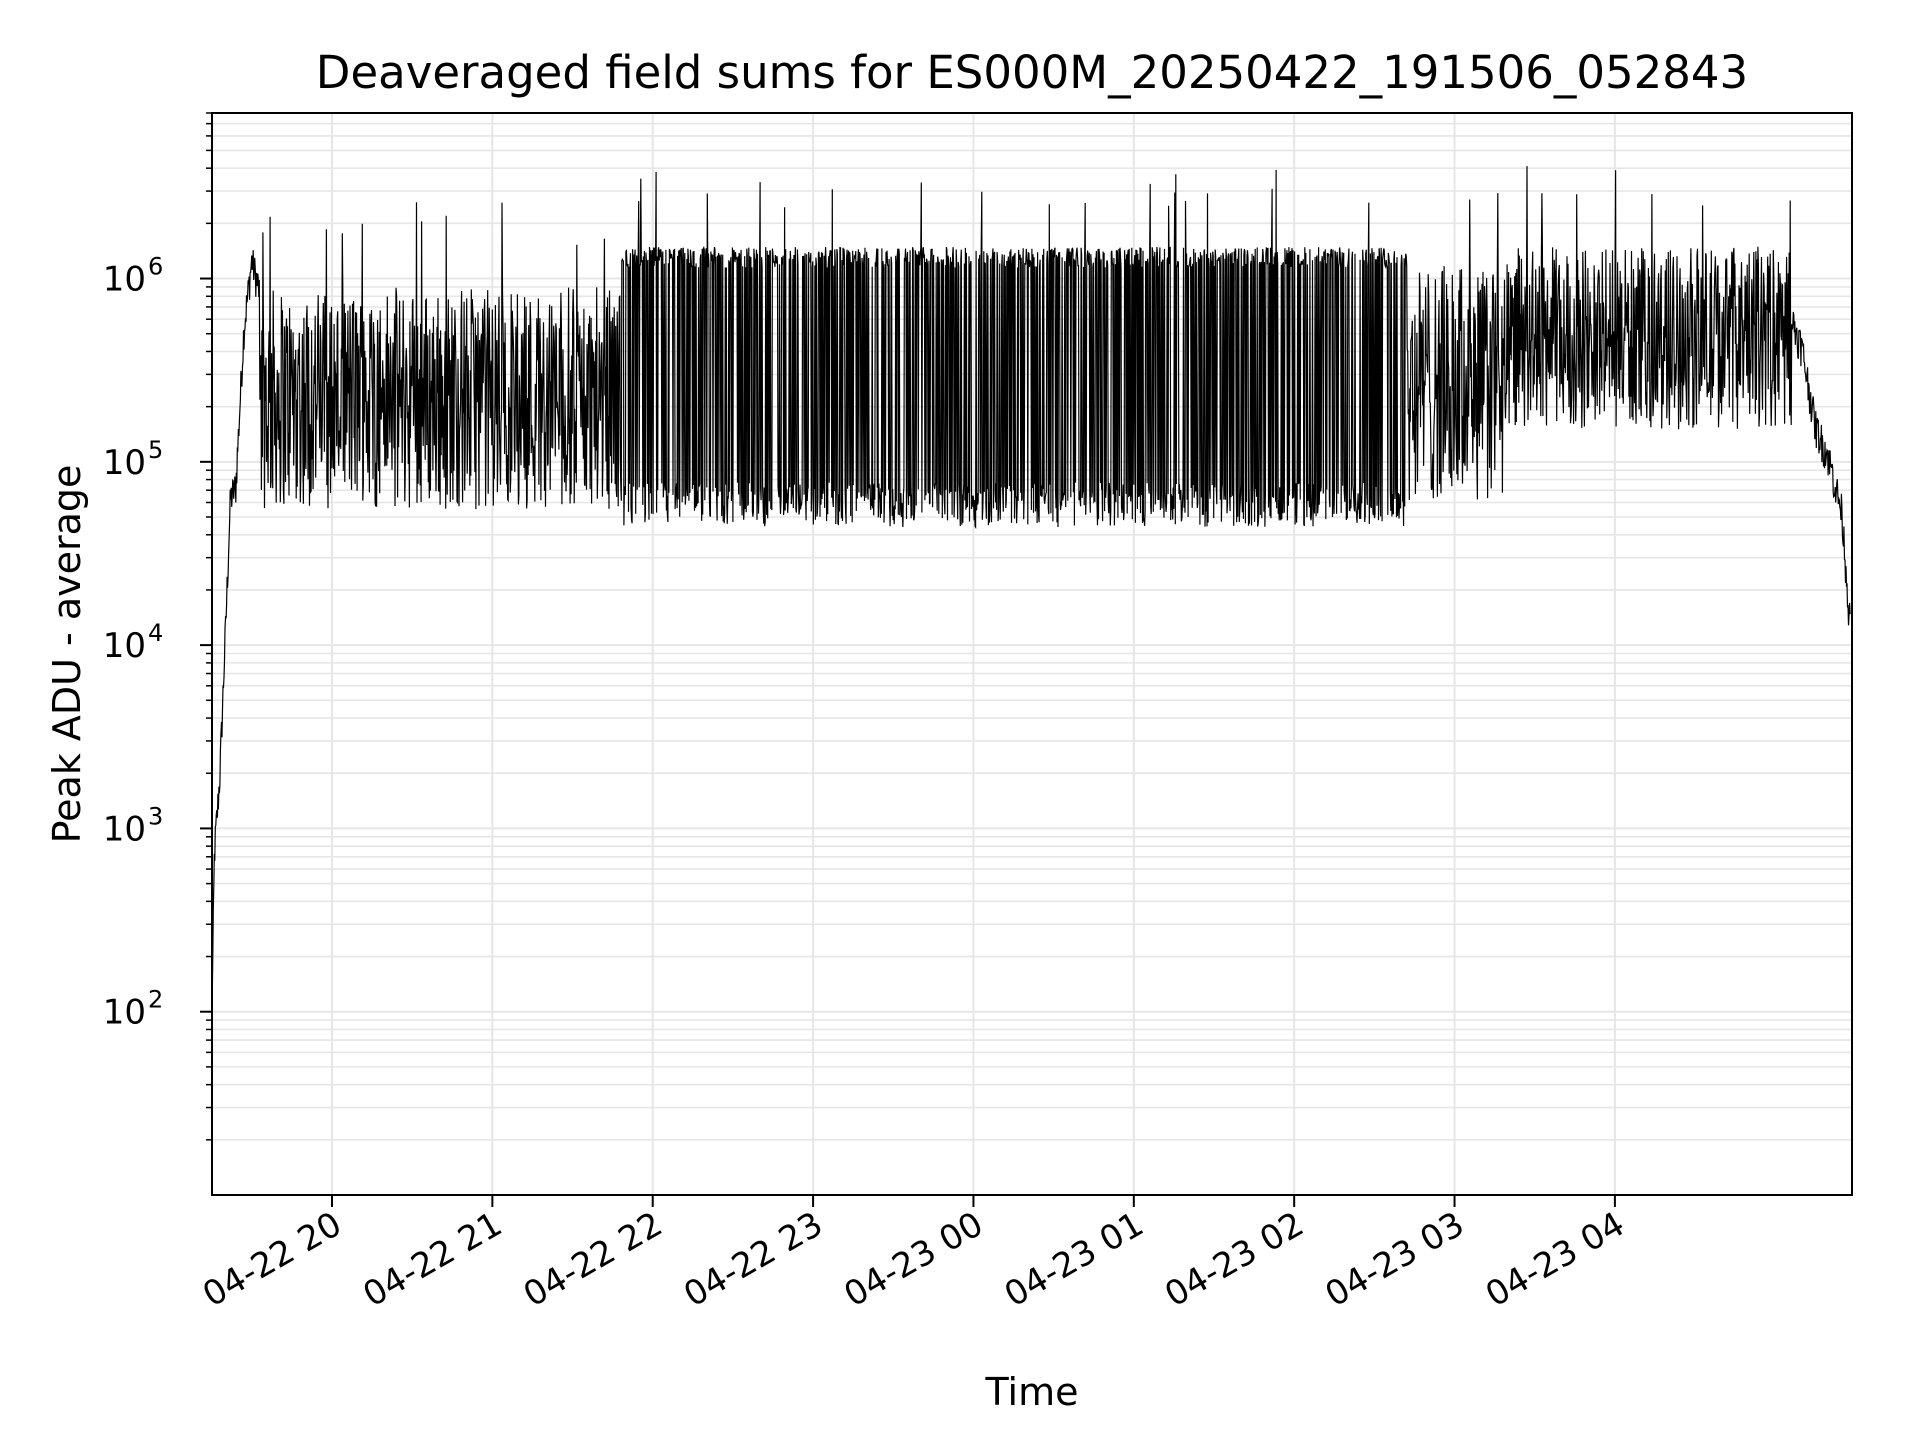 The width and height of the screenshot is (1920, 1440). Describe the element at coordinates (67, 654) in the screenshot. I see `y-axis-label: Peak ADU - average` at that location.